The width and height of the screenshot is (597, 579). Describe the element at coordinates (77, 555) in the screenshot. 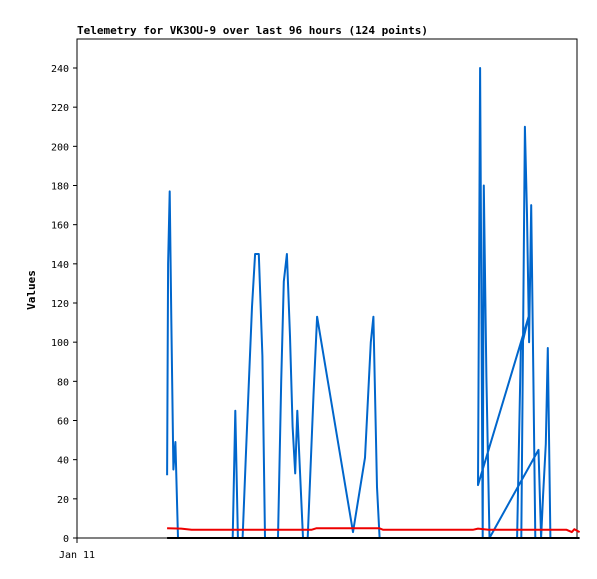

I see `x-tick-label: Jan 11` at that location.